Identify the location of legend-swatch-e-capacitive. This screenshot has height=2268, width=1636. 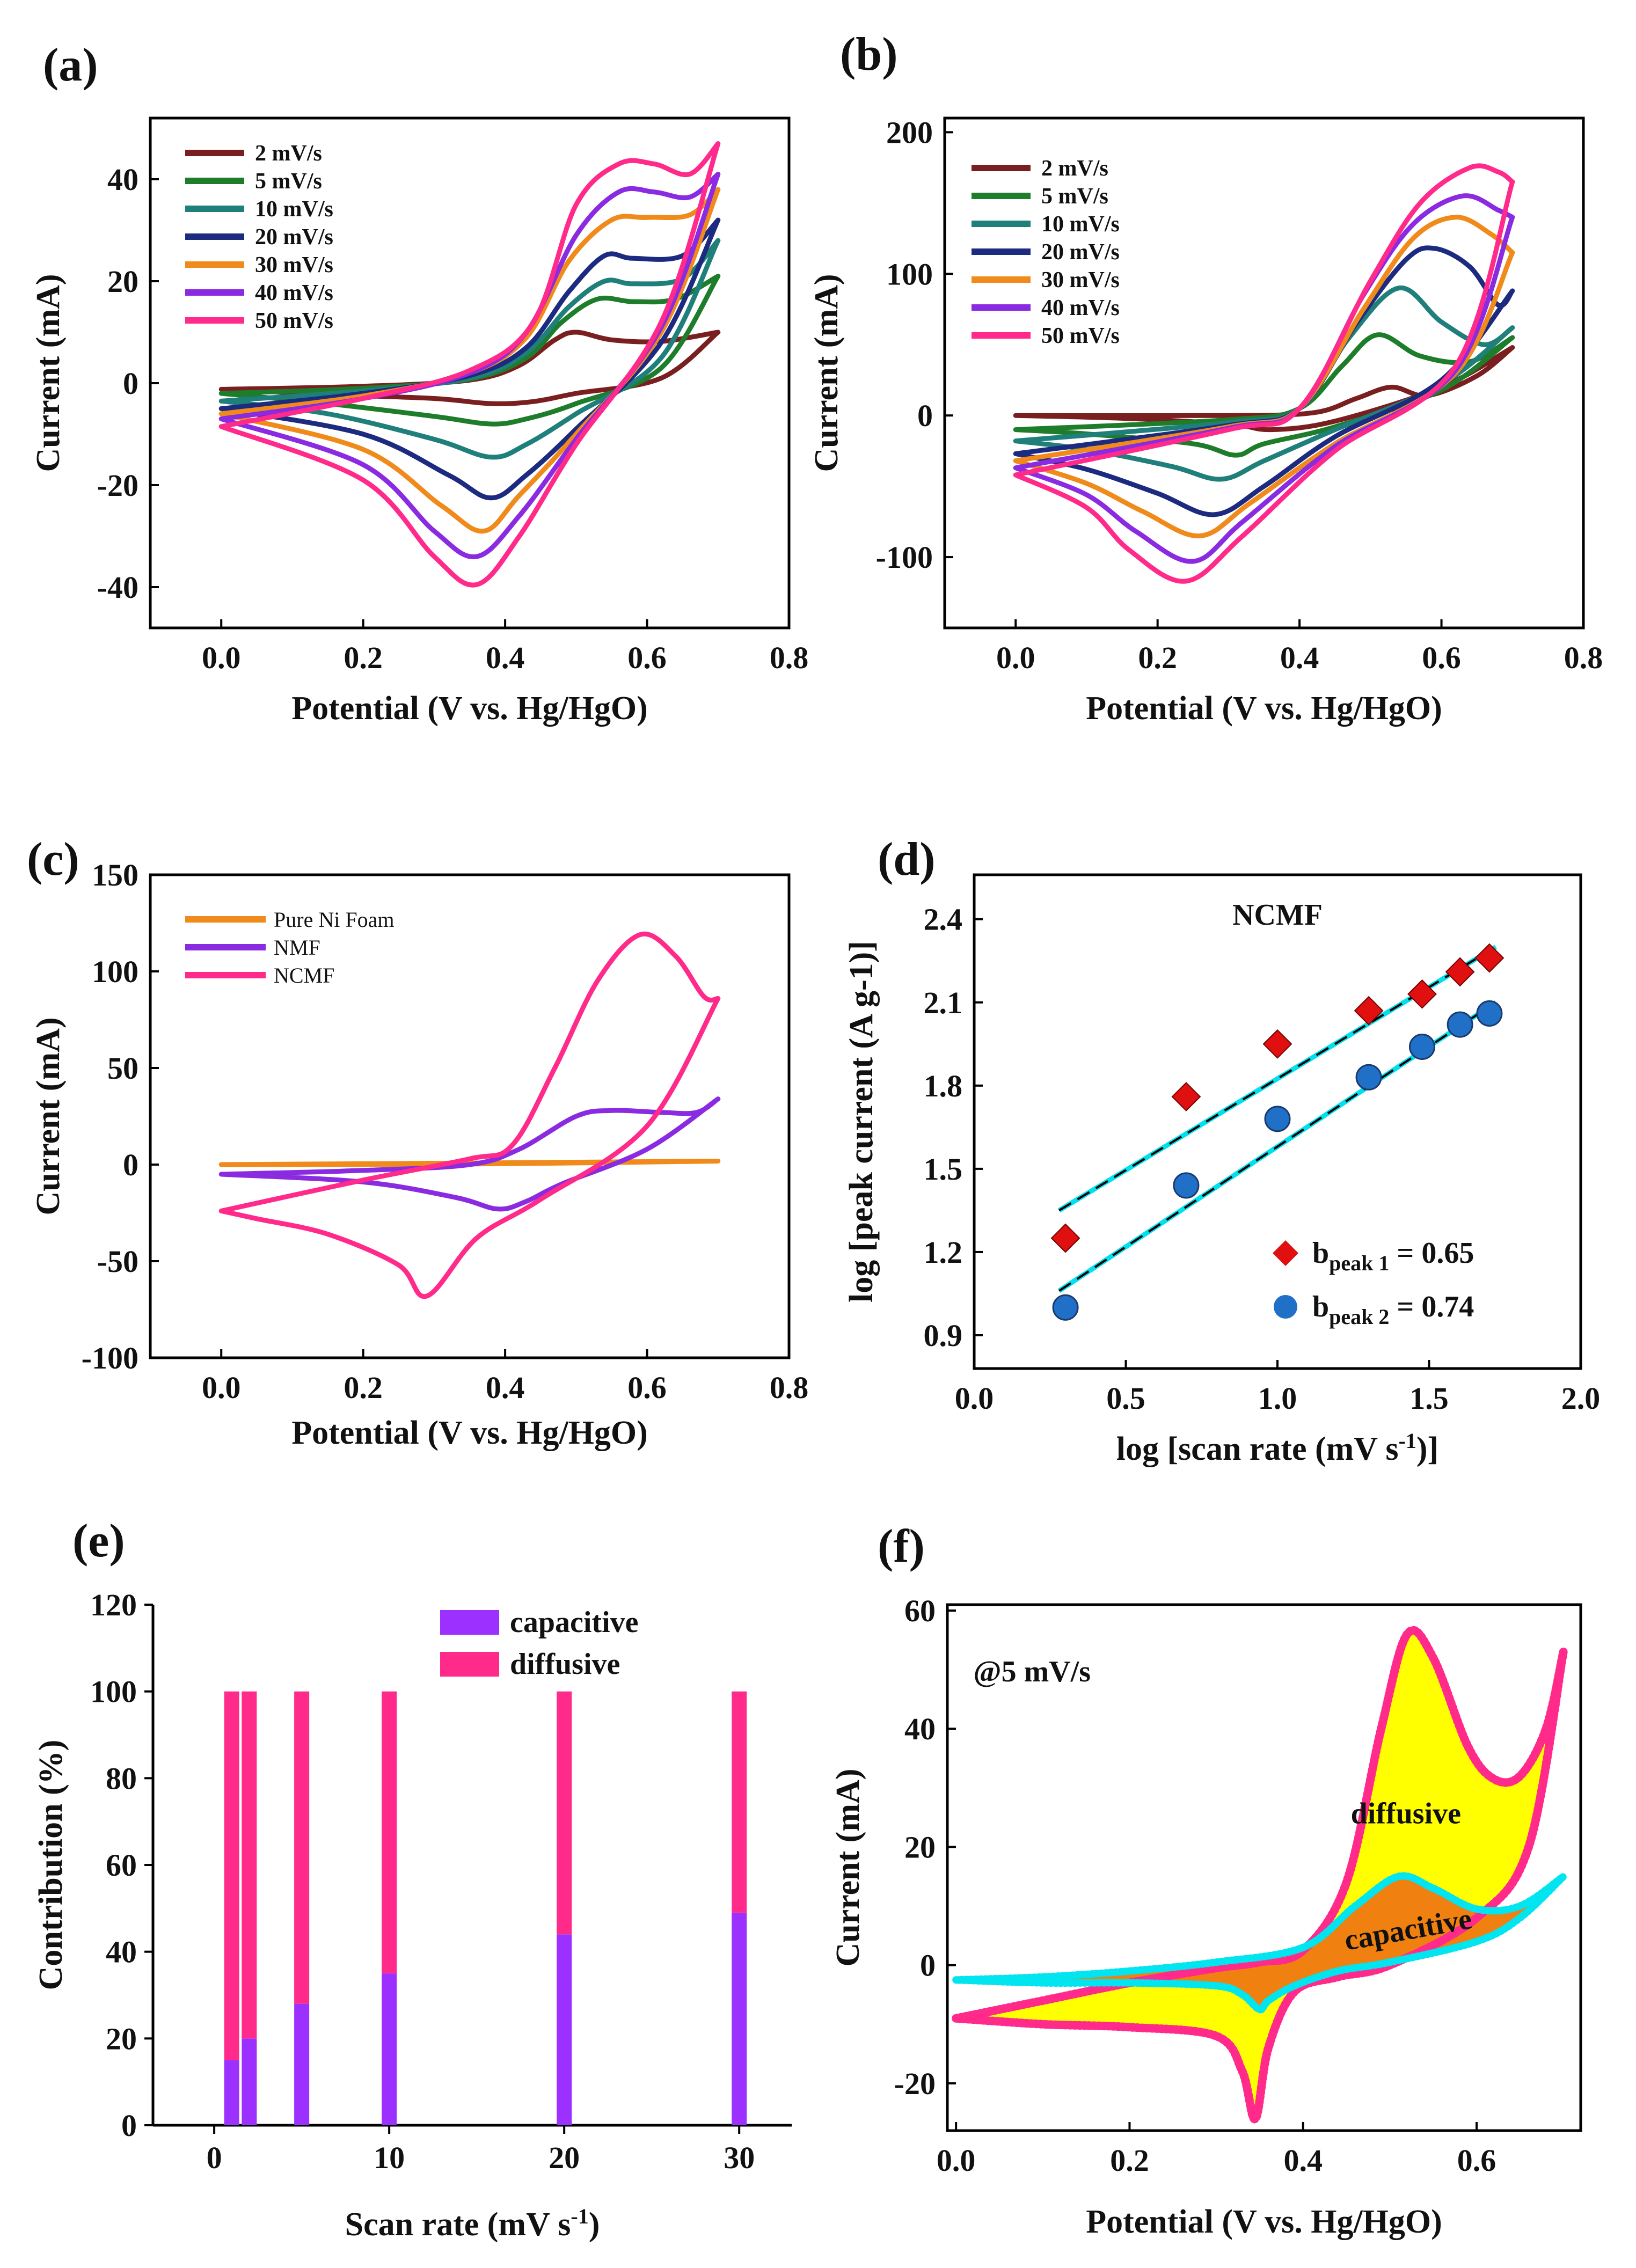
(469, 1622).